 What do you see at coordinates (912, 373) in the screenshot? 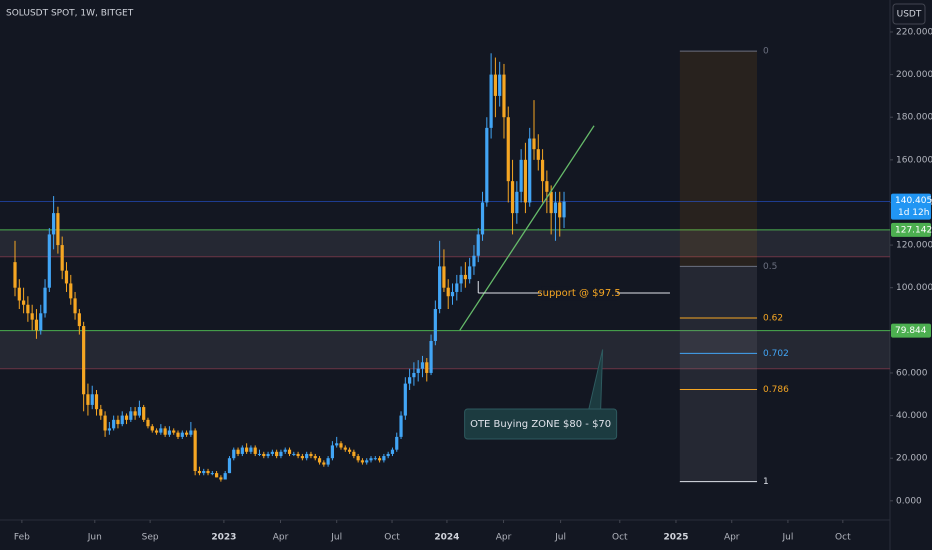
I see `y-tick-label: 60.000` at bounding box center [912, 373].